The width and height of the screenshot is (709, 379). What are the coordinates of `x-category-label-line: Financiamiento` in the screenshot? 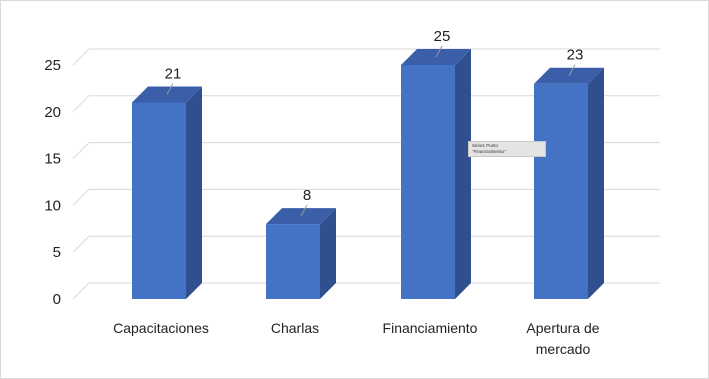 It's located at (430, 328).